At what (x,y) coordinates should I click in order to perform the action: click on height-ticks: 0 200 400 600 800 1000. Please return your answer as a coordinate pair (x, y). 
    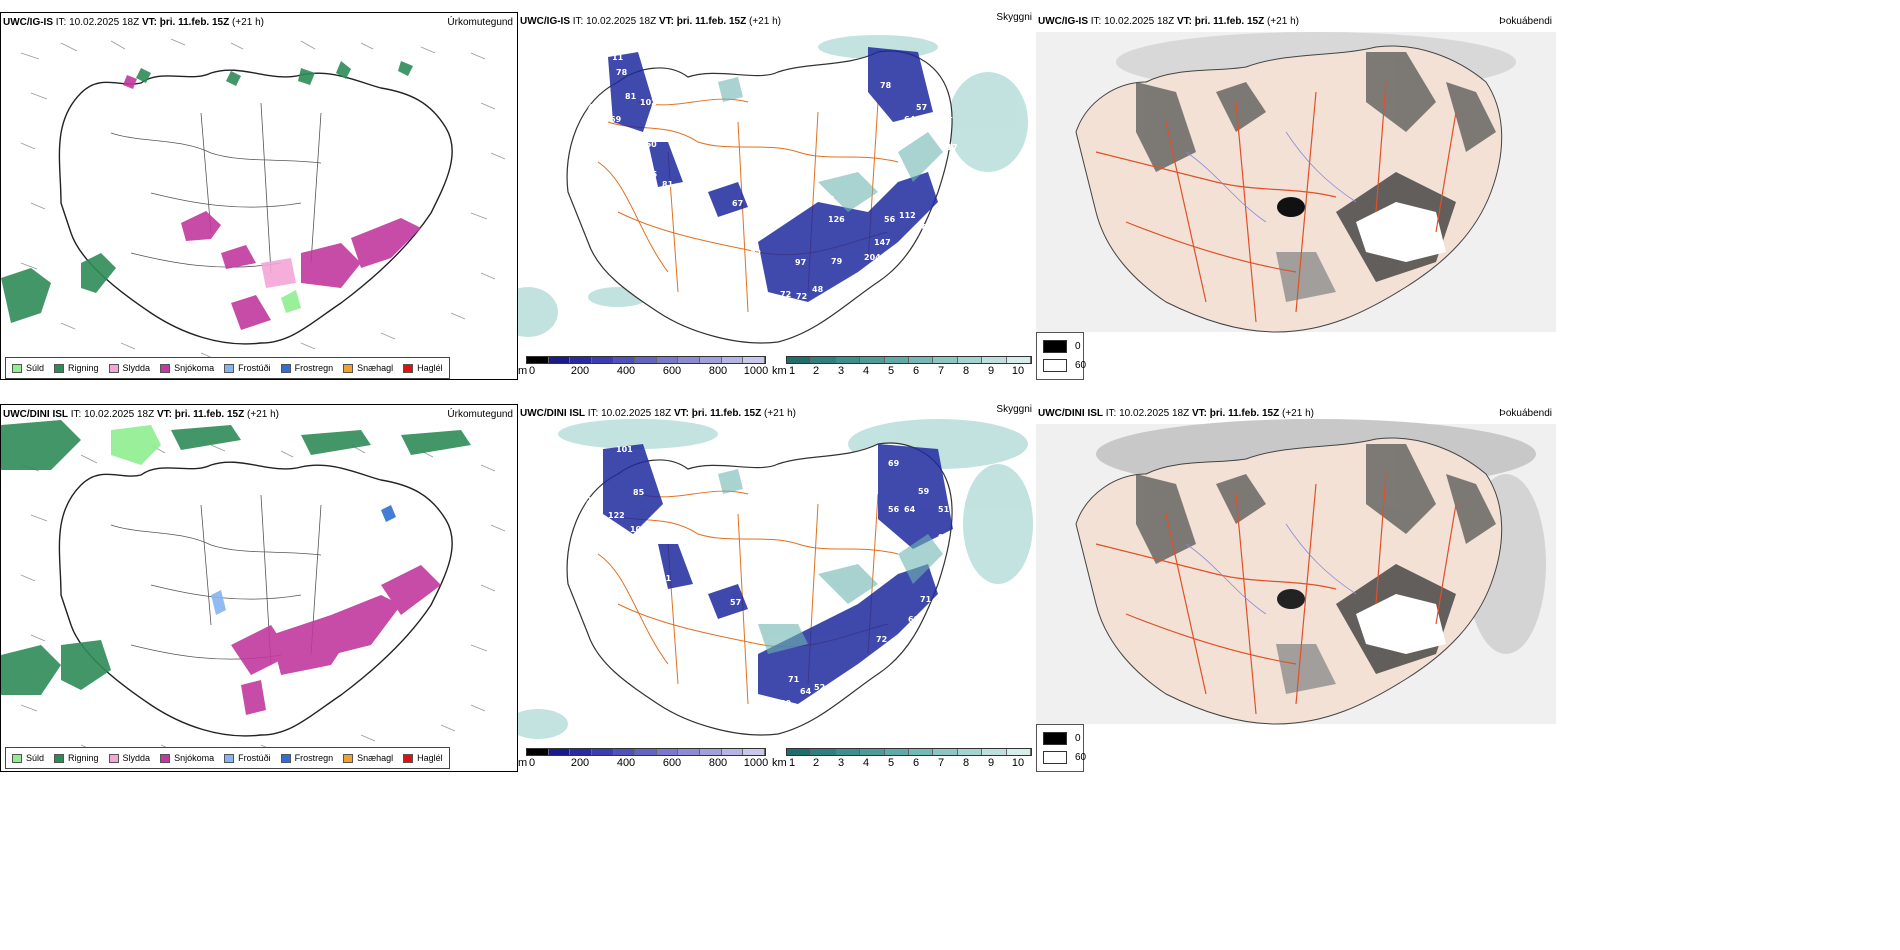
    Looking at the image, I should click on (647, 372).